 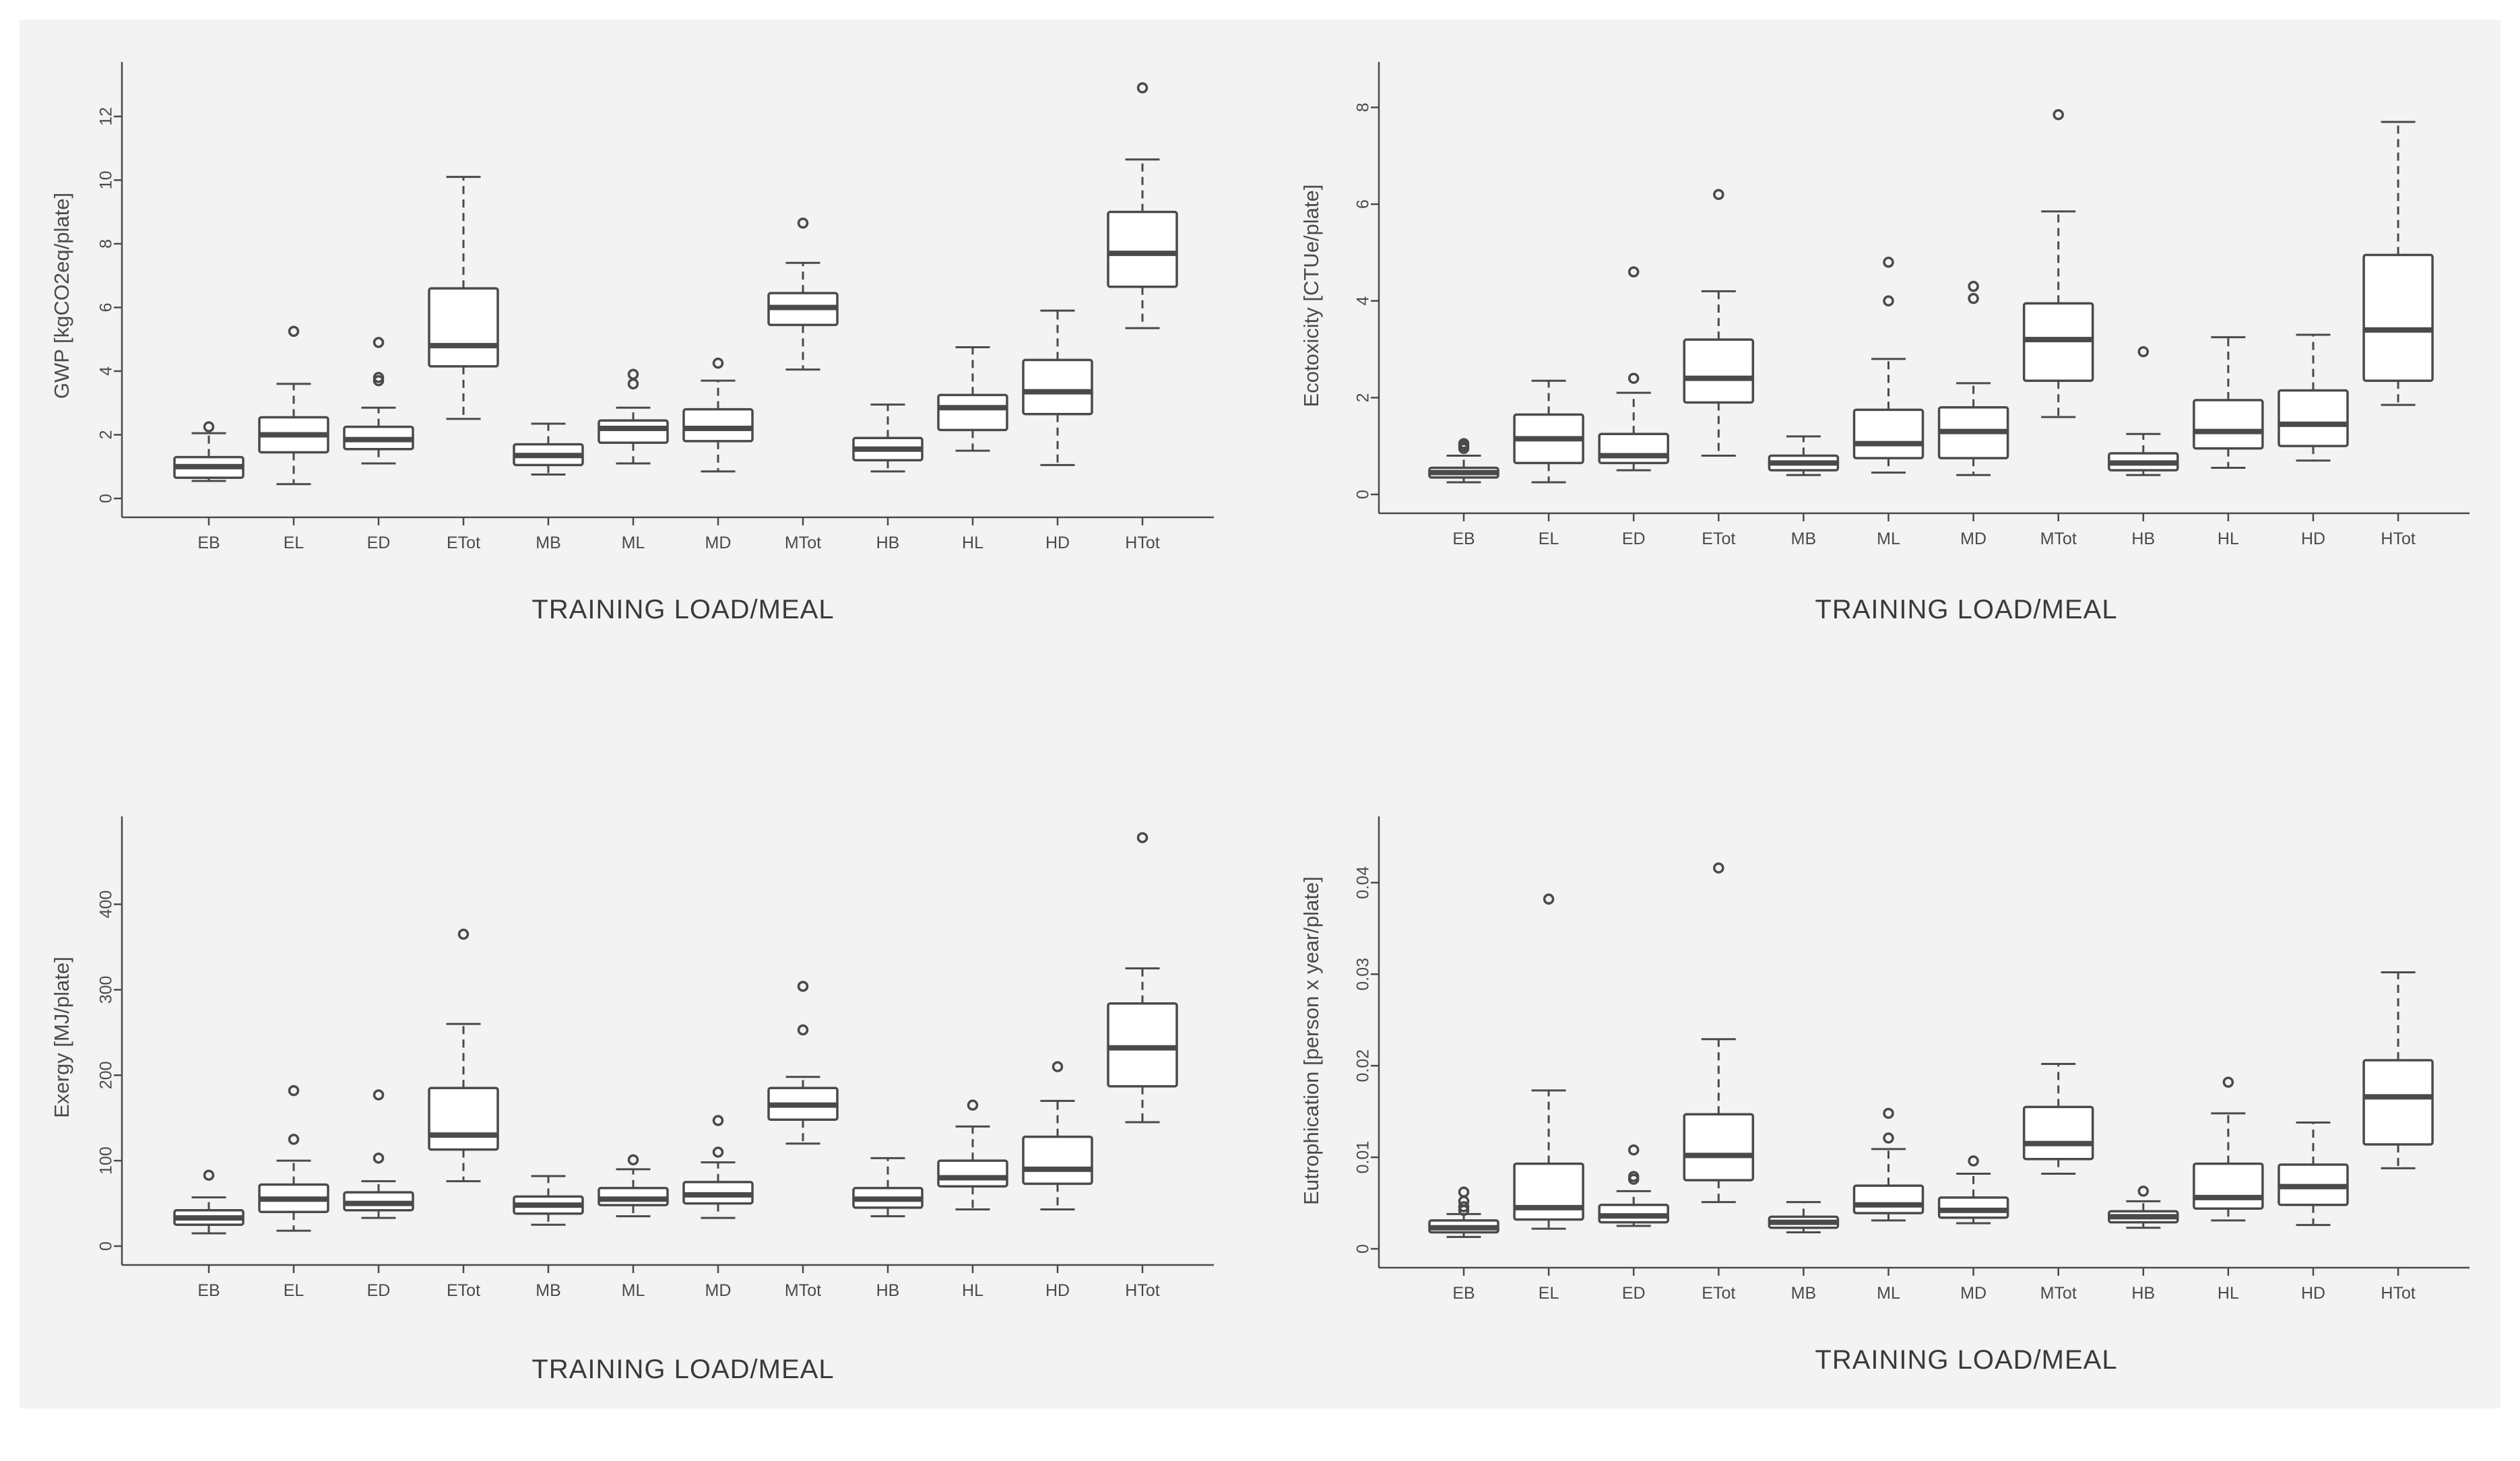 I want to click on box-ETot: ETot, so click(x=1719, y=369).